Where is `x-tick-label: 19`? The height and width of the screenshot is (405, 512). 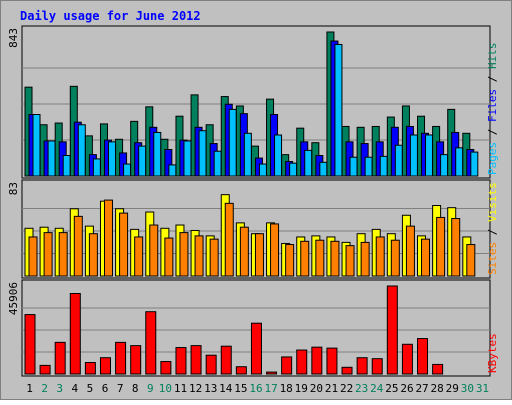
x-tick-label: 19 is located at coordinates (301, 388).